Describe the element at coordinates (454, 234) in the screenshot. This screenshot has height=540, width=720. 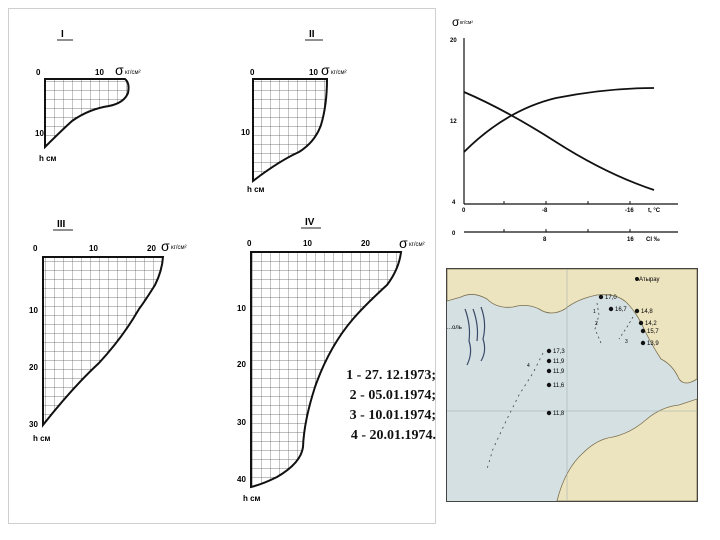
I see `chart-y-tick: 0` at that location.